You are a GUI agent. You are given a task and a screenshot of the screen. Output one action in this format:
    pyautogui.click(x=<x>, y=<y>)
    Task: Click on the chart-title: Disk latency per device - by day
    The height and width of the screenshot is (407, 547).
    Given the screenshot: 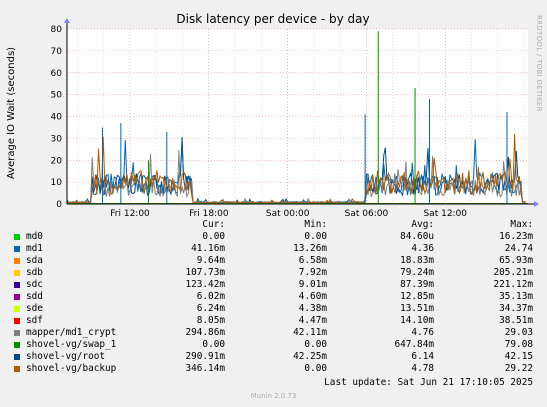 What is the action you would take?
    pyautogui.click(x=272, y=19)
    